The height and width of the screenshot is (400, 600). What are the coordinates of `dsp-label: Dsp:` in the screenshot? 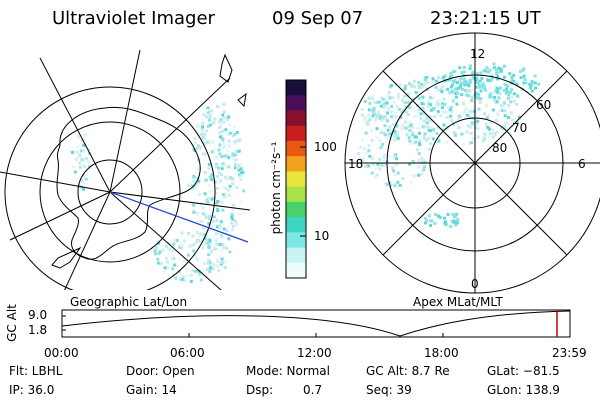 It's located at (260, 390).